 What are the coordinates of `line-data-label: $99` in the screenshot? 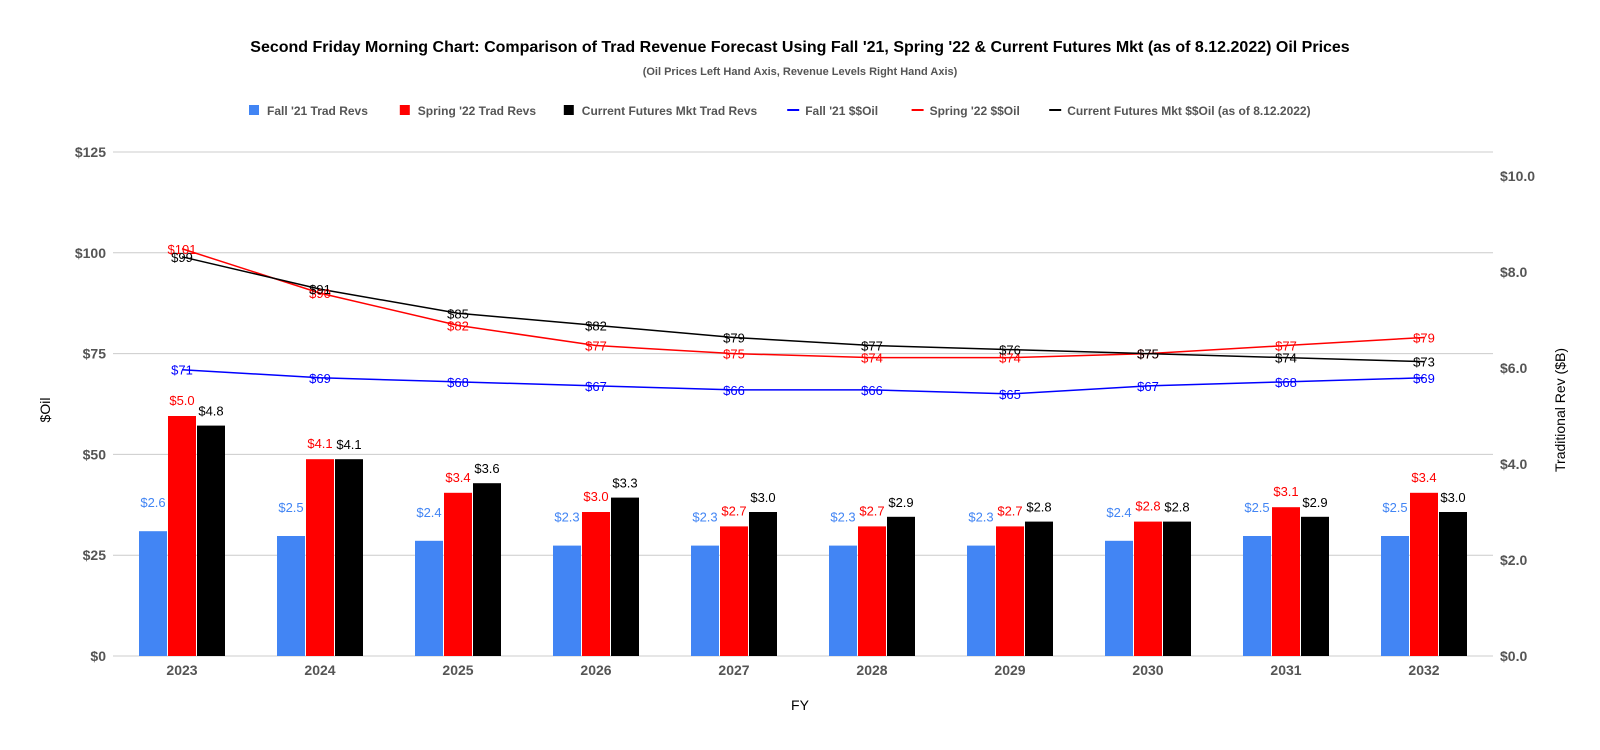 It's located at (182, 257).